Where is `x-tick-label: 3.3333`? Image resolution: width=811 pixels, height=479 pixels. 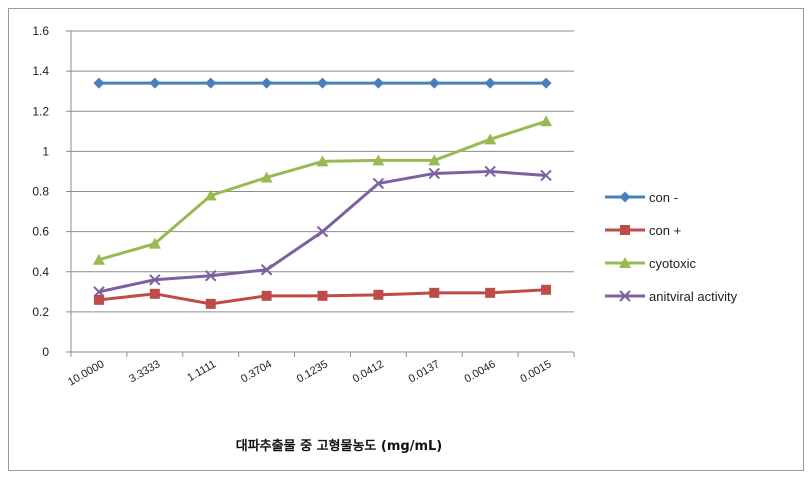
x-tick-label: 3.3333 is located at coordinates (144, 371).